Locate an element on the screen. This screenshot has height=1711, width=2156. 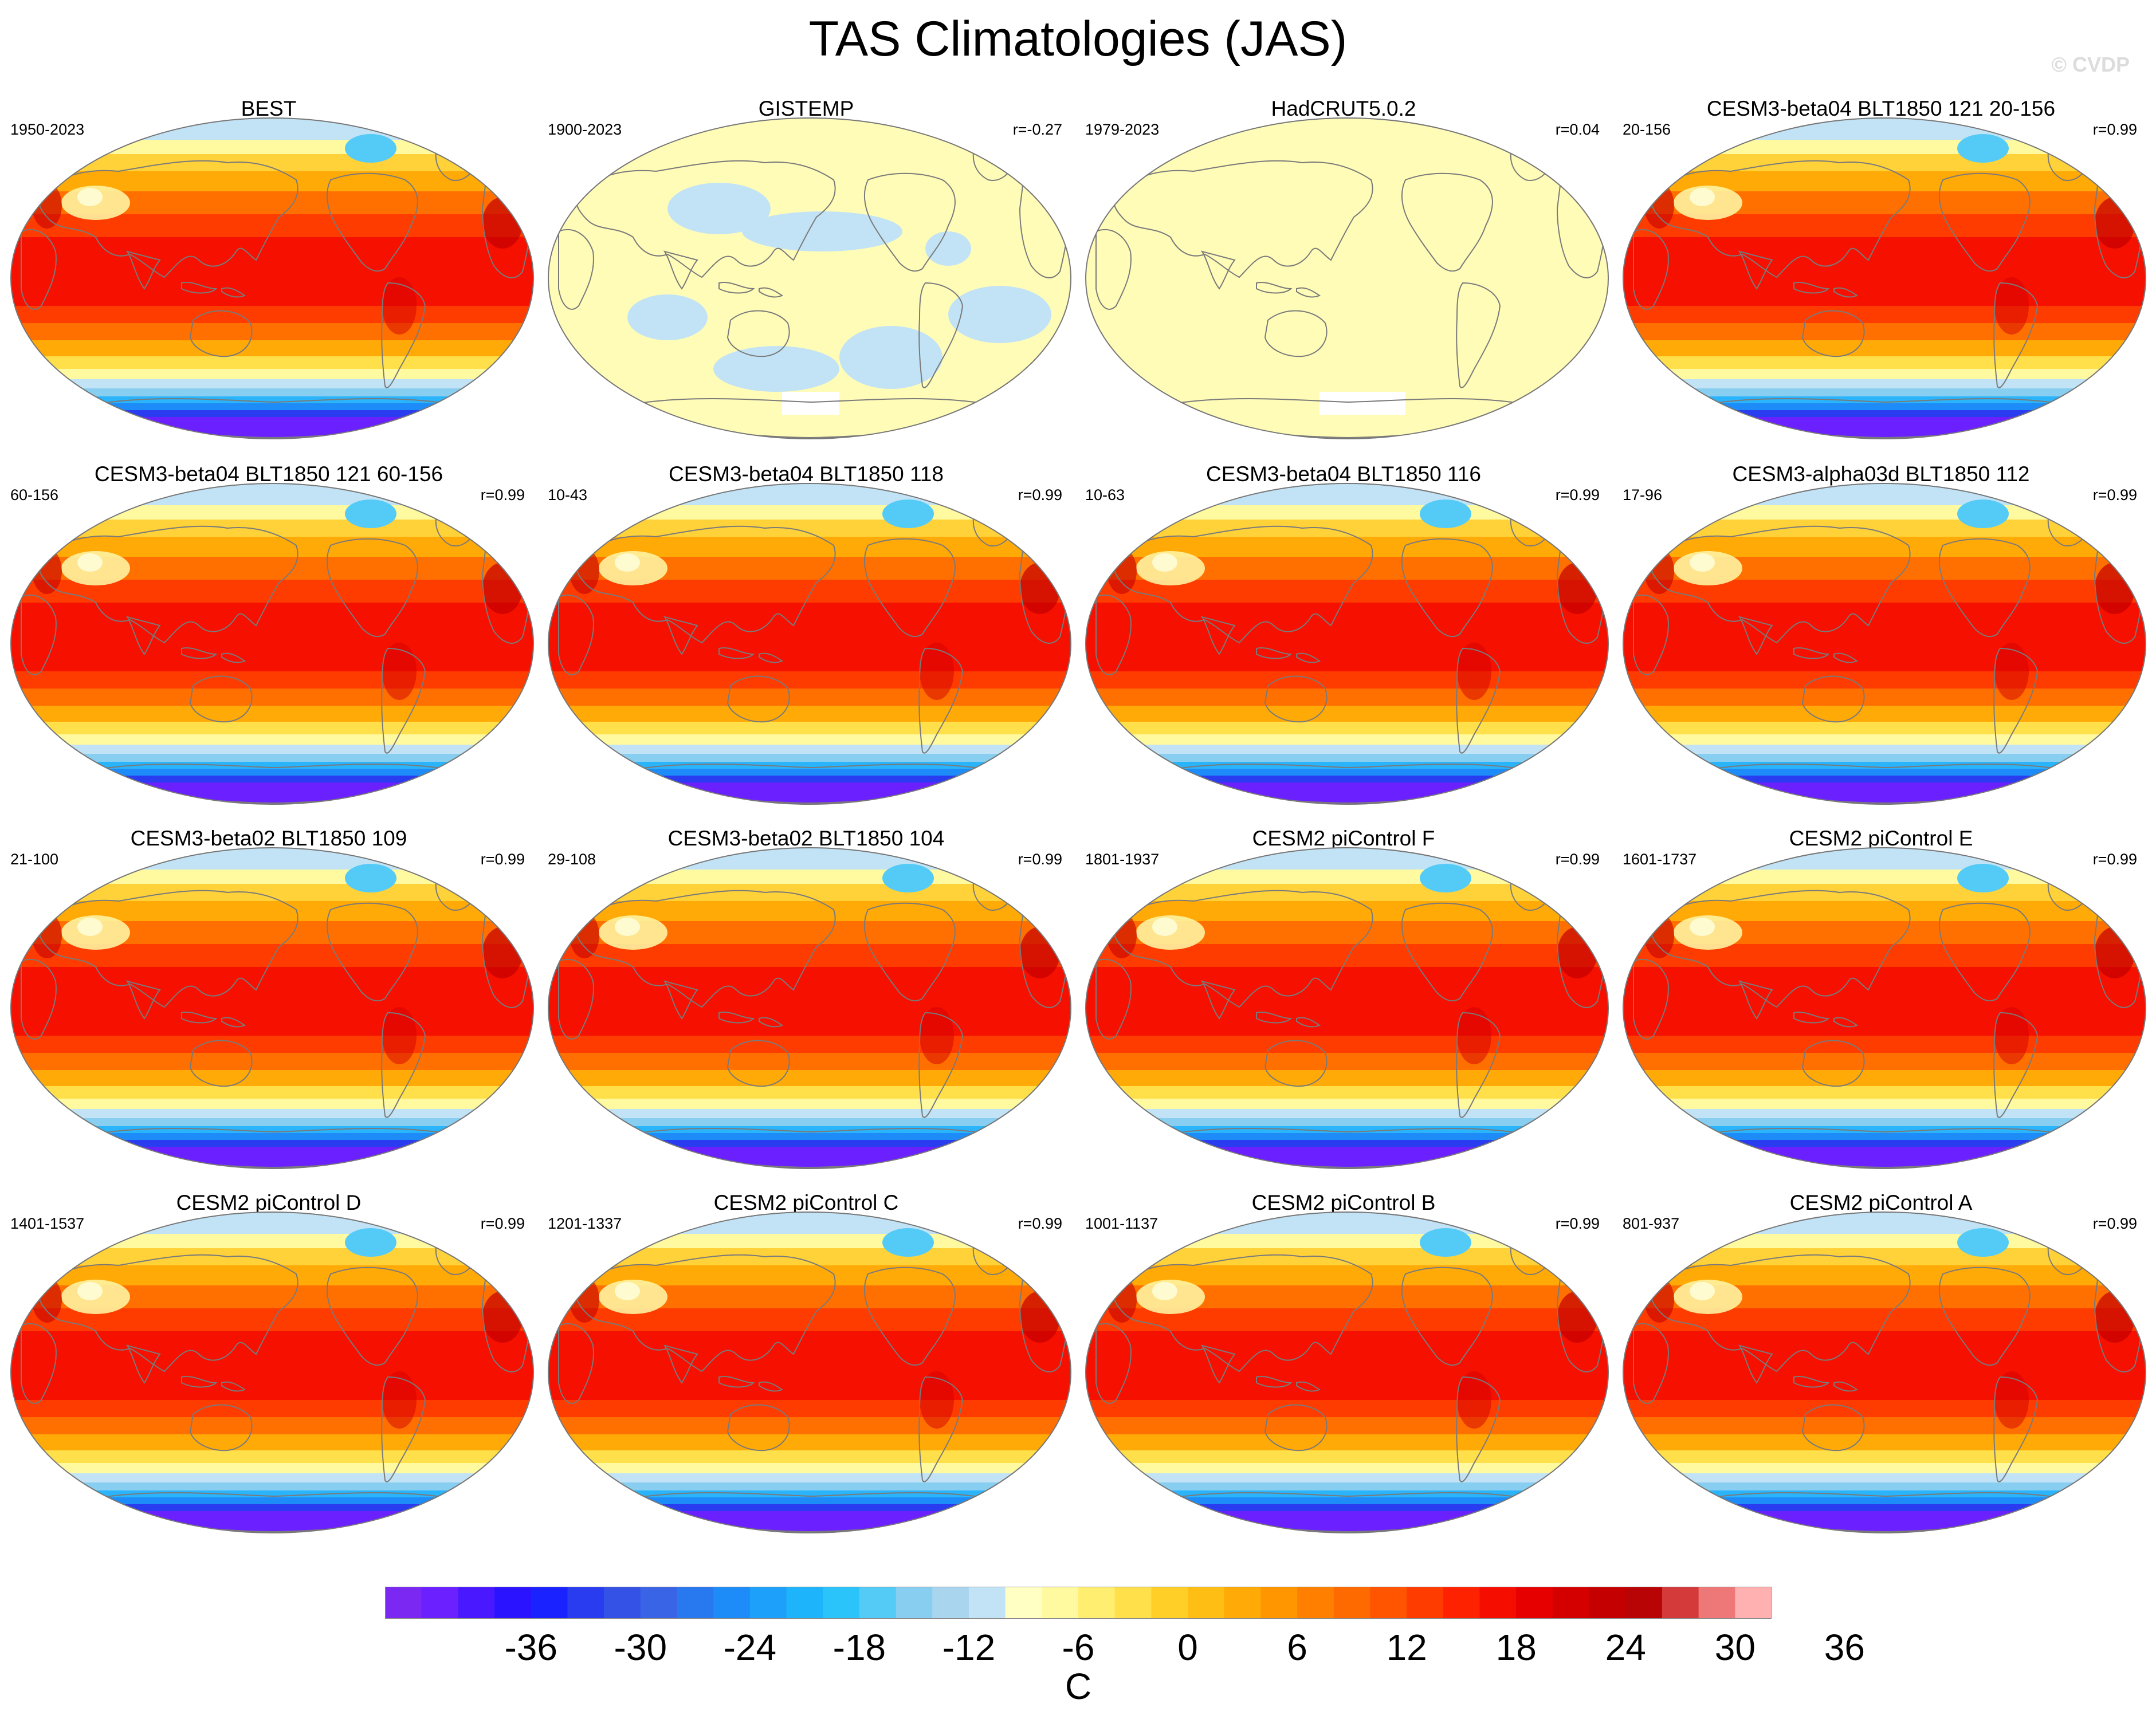
panel-title: CESM3-beta04 BLT1850 116 is located at coordinates (1343, 474).